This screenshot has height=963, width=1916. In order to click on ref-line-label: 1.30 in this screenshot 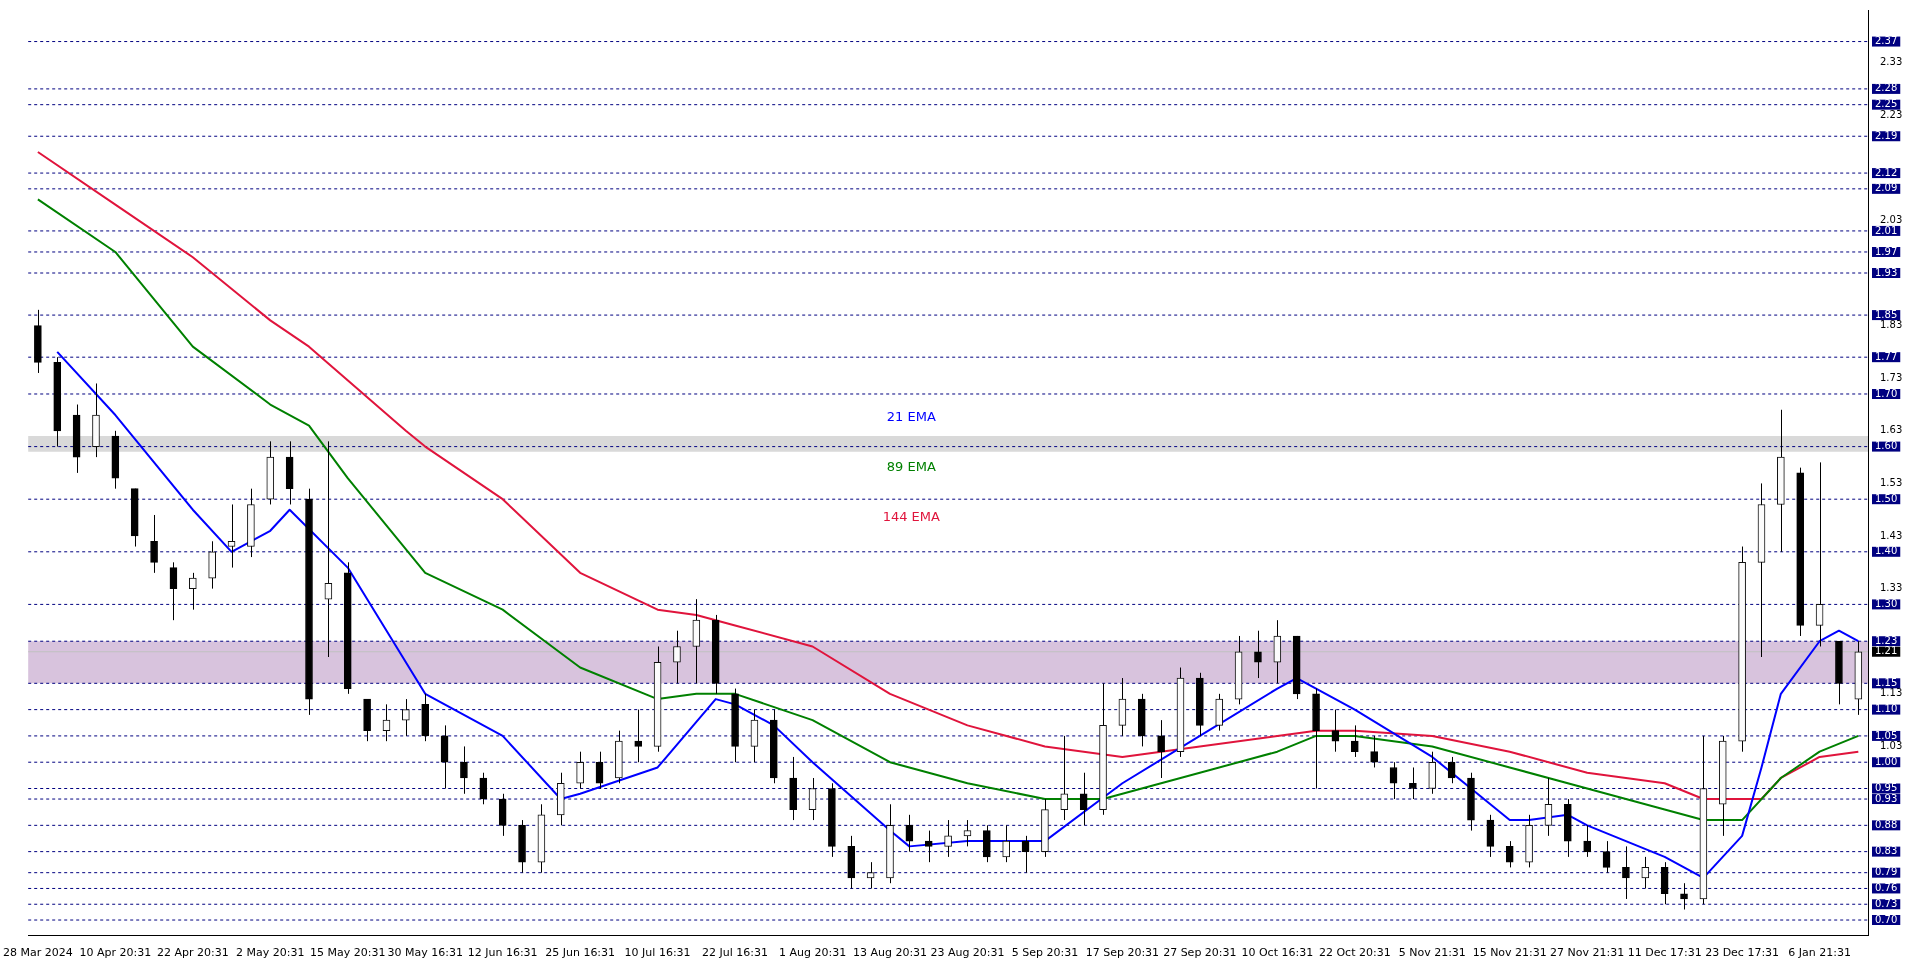, I will do `click(1886, 603)`.